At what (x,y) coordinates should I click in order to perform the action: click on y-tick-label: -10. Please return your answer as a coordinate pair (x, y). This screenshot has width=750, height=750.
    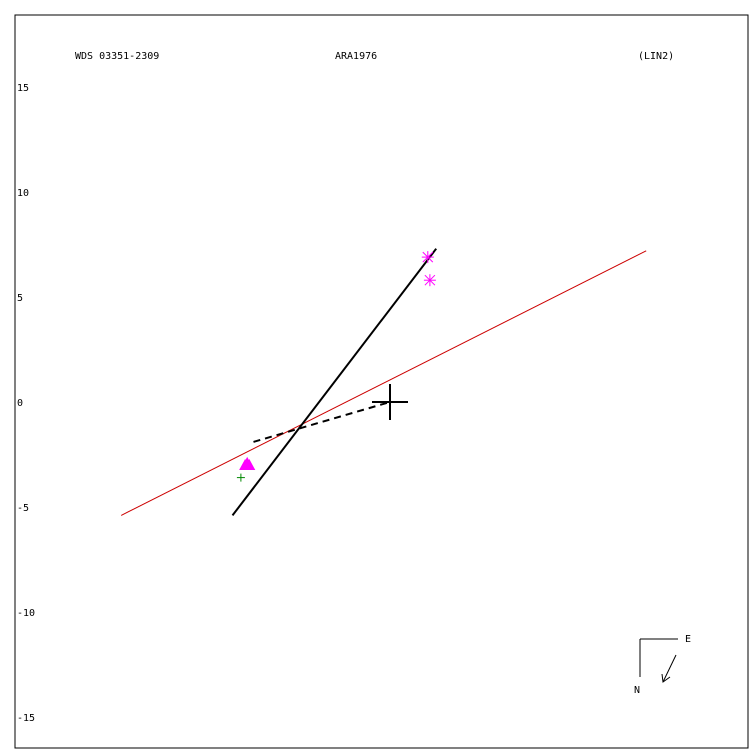
    Looking at the image, I should click on (26, 613).